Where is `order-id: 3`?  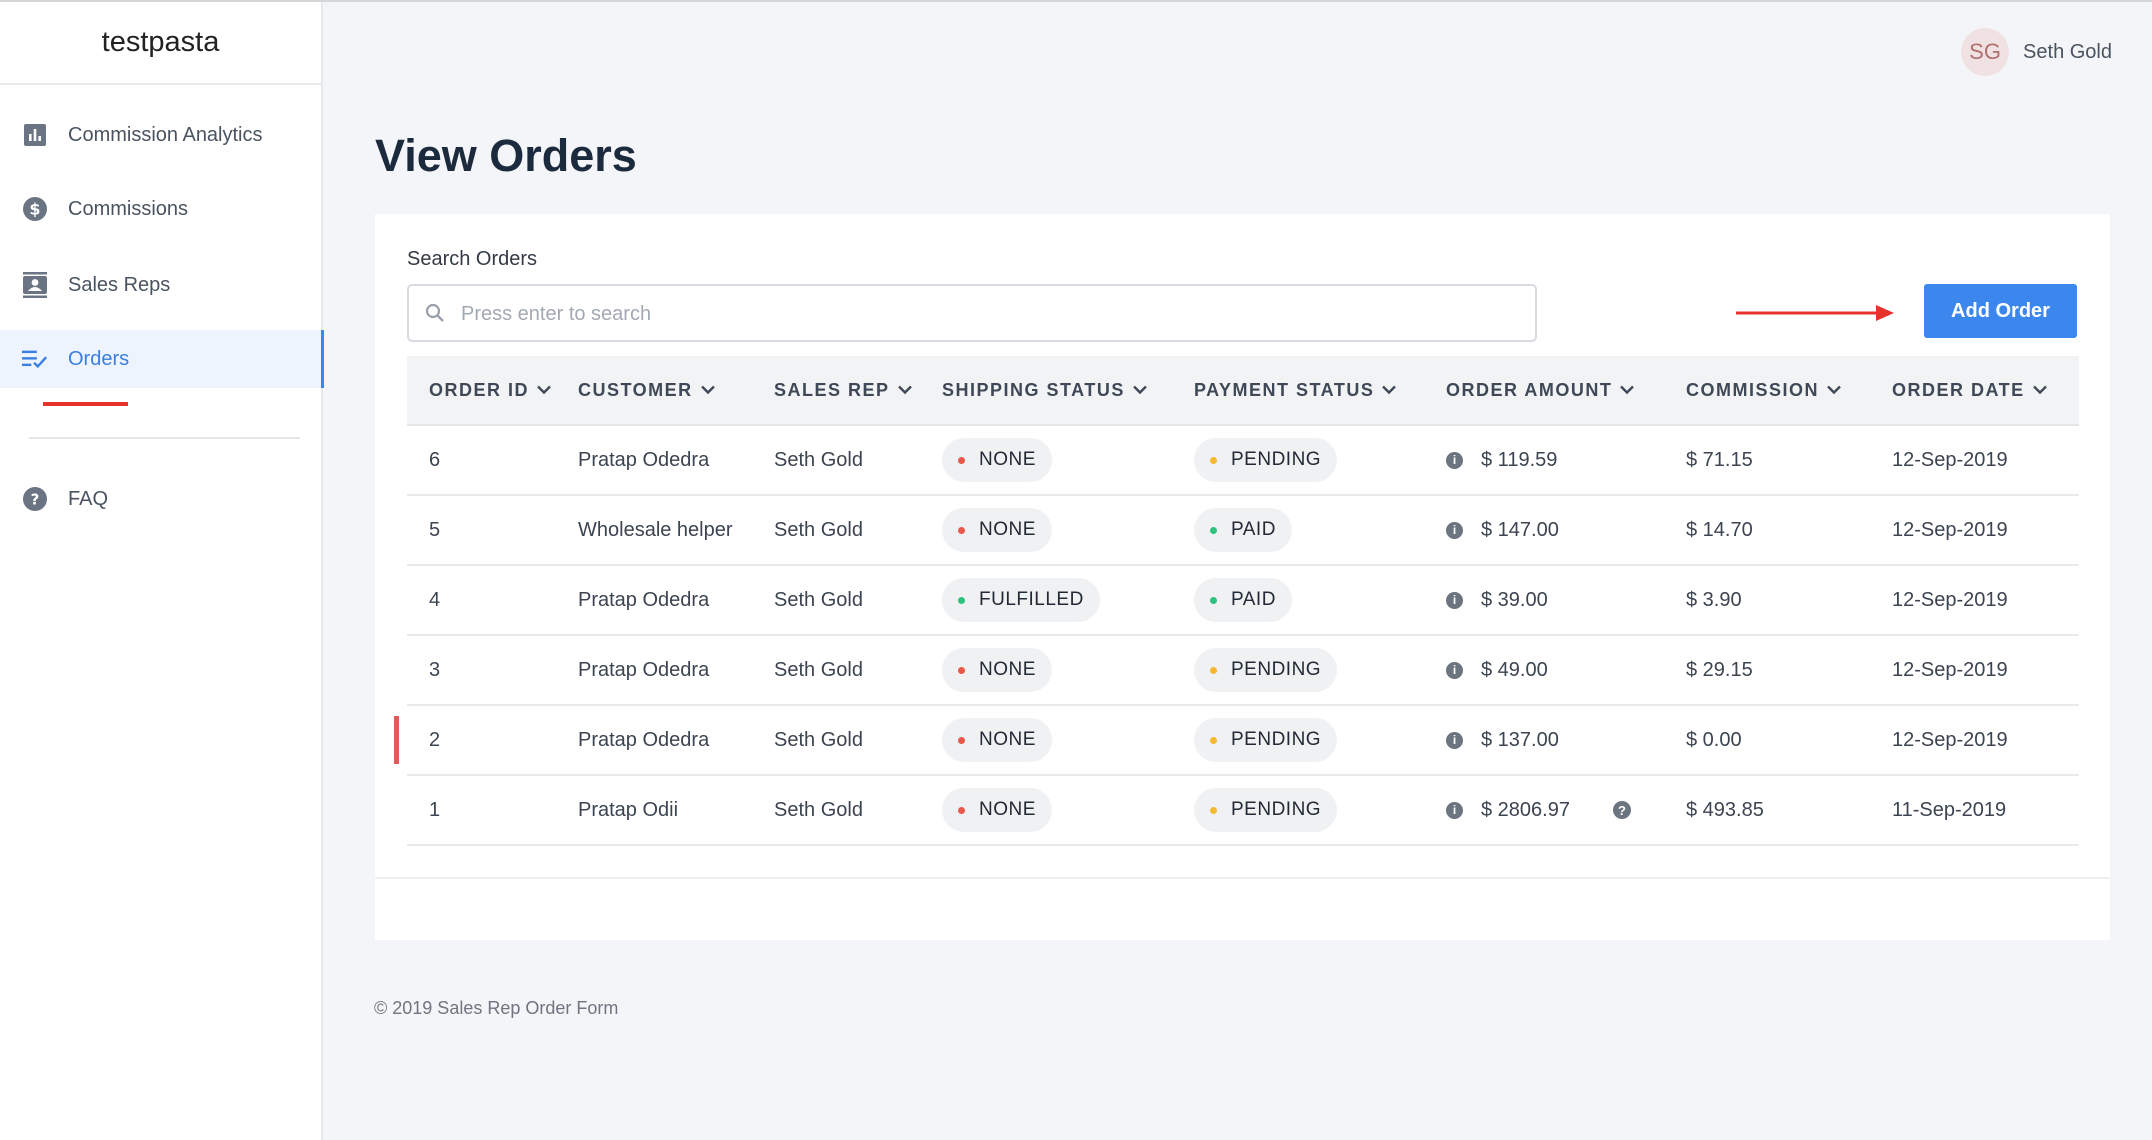 order-id: 3 is located at coordinates (435, 669).